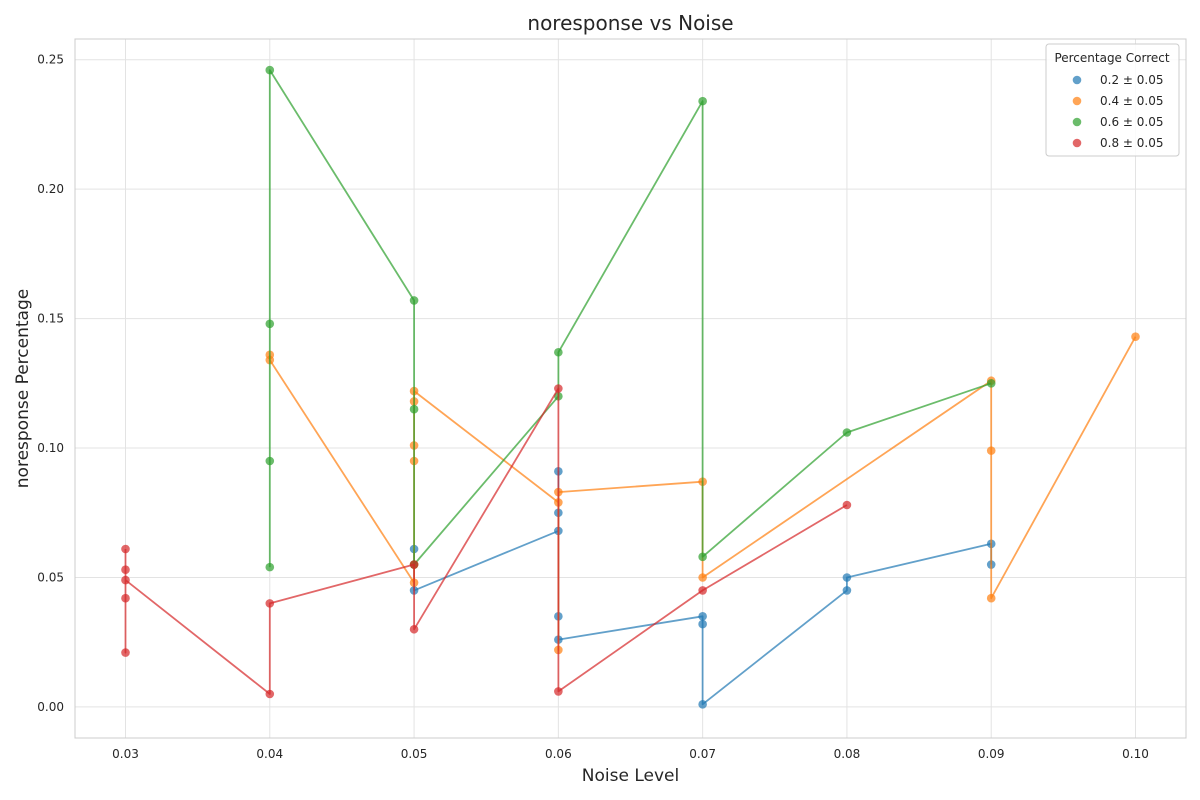 This screenshot has height=800, width=1200. I want to click on chart-title: noresponse vs Noise, so click(630, 23).